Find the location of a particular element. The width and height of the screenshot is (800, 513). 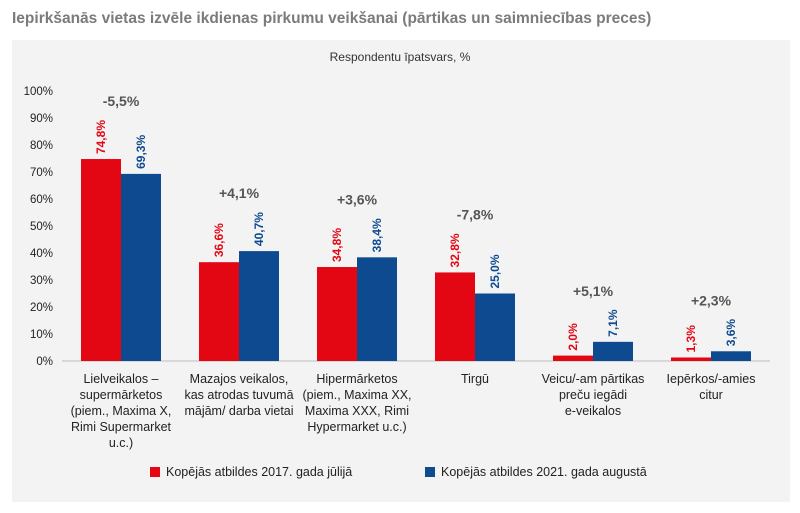

category-label: (piem., Maxima XX, is located at coordinates (356, 395).